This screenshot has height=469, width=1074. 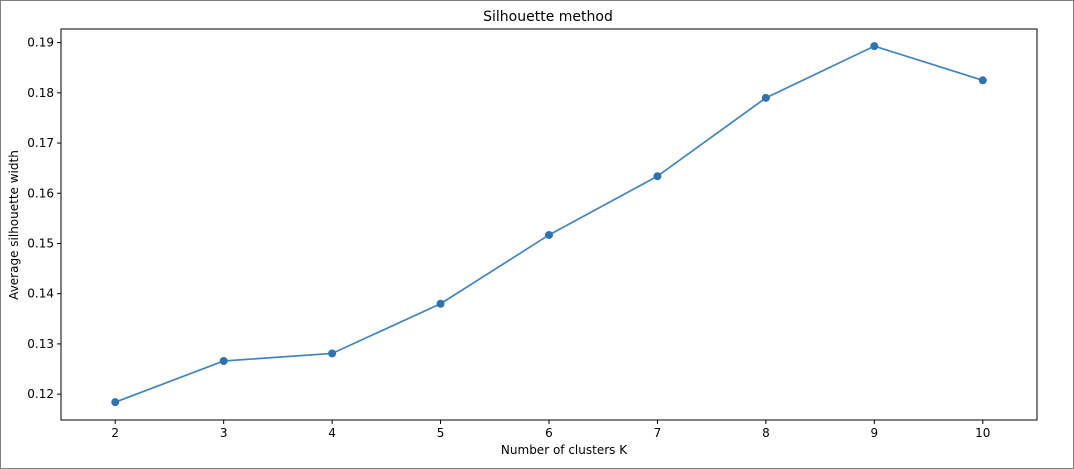 What do you see at coordinates (982, 433) in the screenshot?
I see `x-tick-label: 10` at bounding box center [982, 433].